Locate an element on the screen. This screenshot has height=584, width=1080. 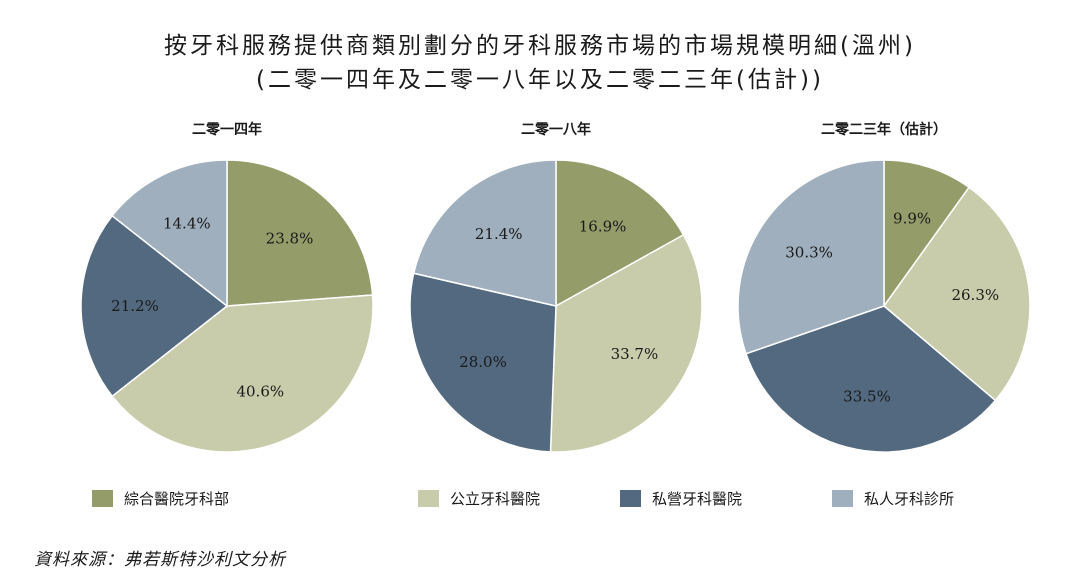
slice-label: 33.5% is located at coordinates (867, 396).